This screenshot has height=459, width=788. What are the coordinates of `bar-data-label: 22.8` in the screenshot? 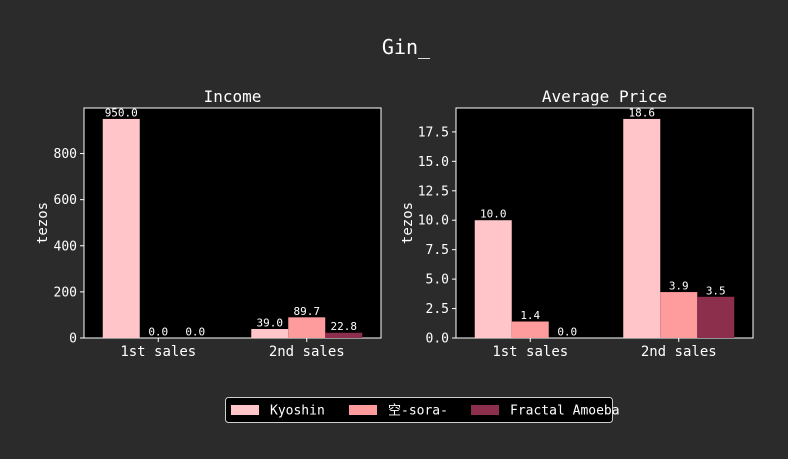 It's located at (344, 326).